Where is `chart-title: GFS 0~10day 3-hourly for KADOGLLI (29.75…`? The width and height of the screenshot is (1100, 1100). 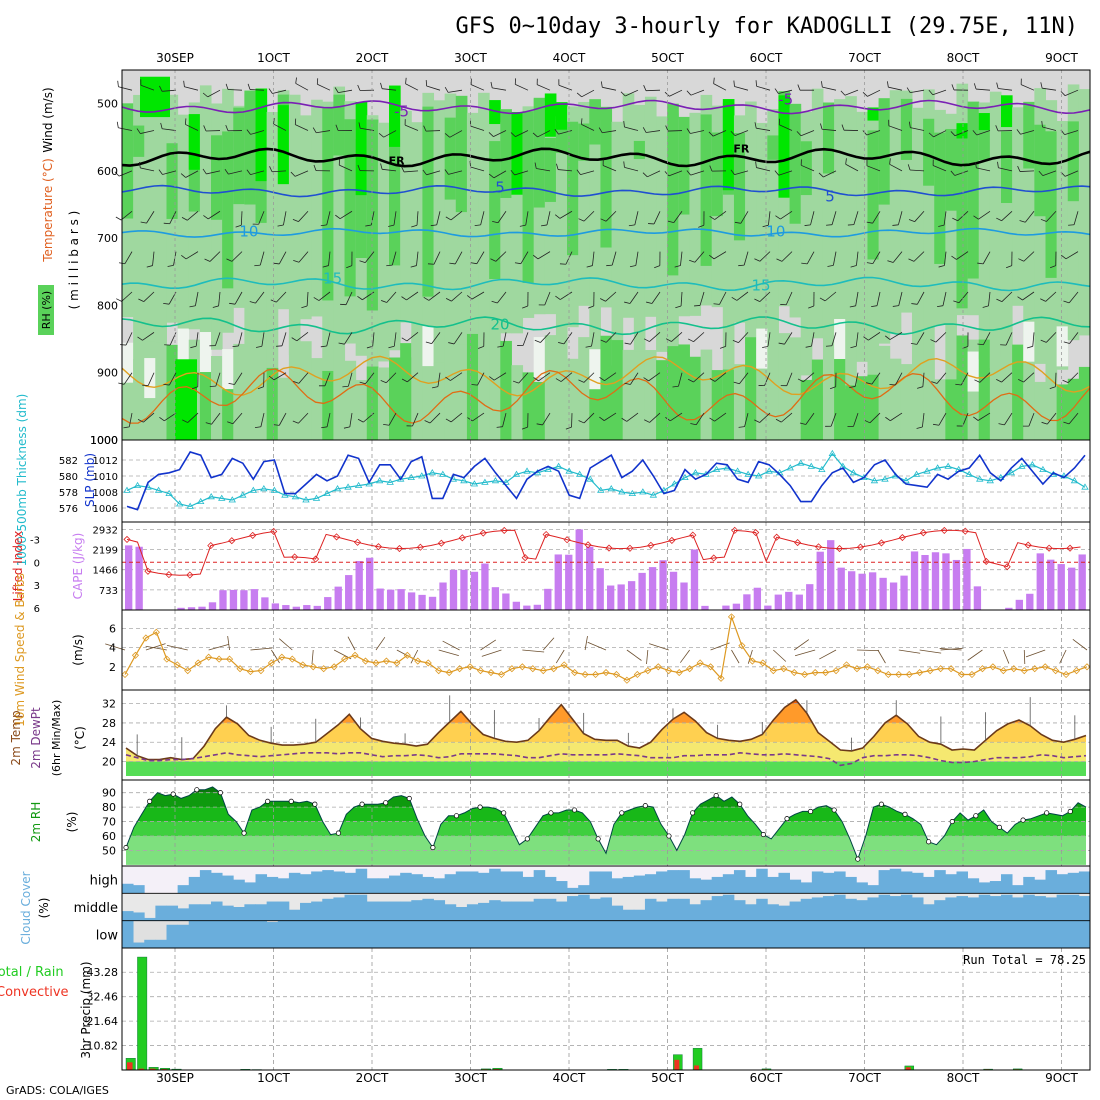
chart-title: GFS 0~10day 3-hourly for KADOGLLI (29.75… is located at coordinates (766, 26).